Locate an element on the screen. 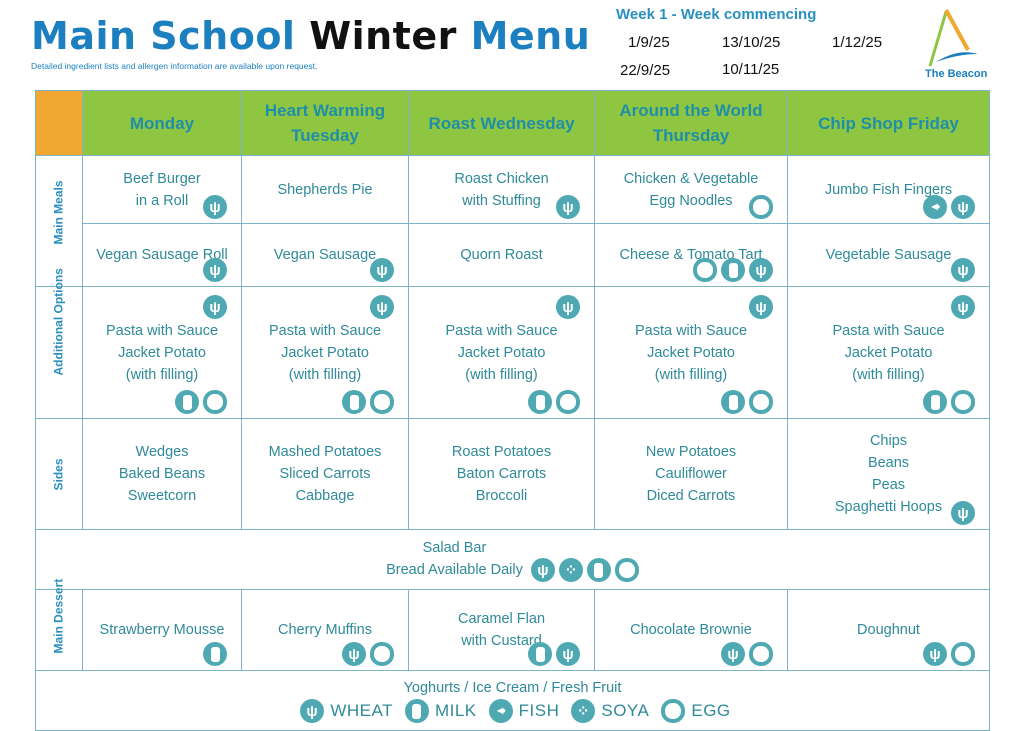 This screenshot has height=731, width=1024. logo-text: The Beacon is located at coordinates (956, 74).